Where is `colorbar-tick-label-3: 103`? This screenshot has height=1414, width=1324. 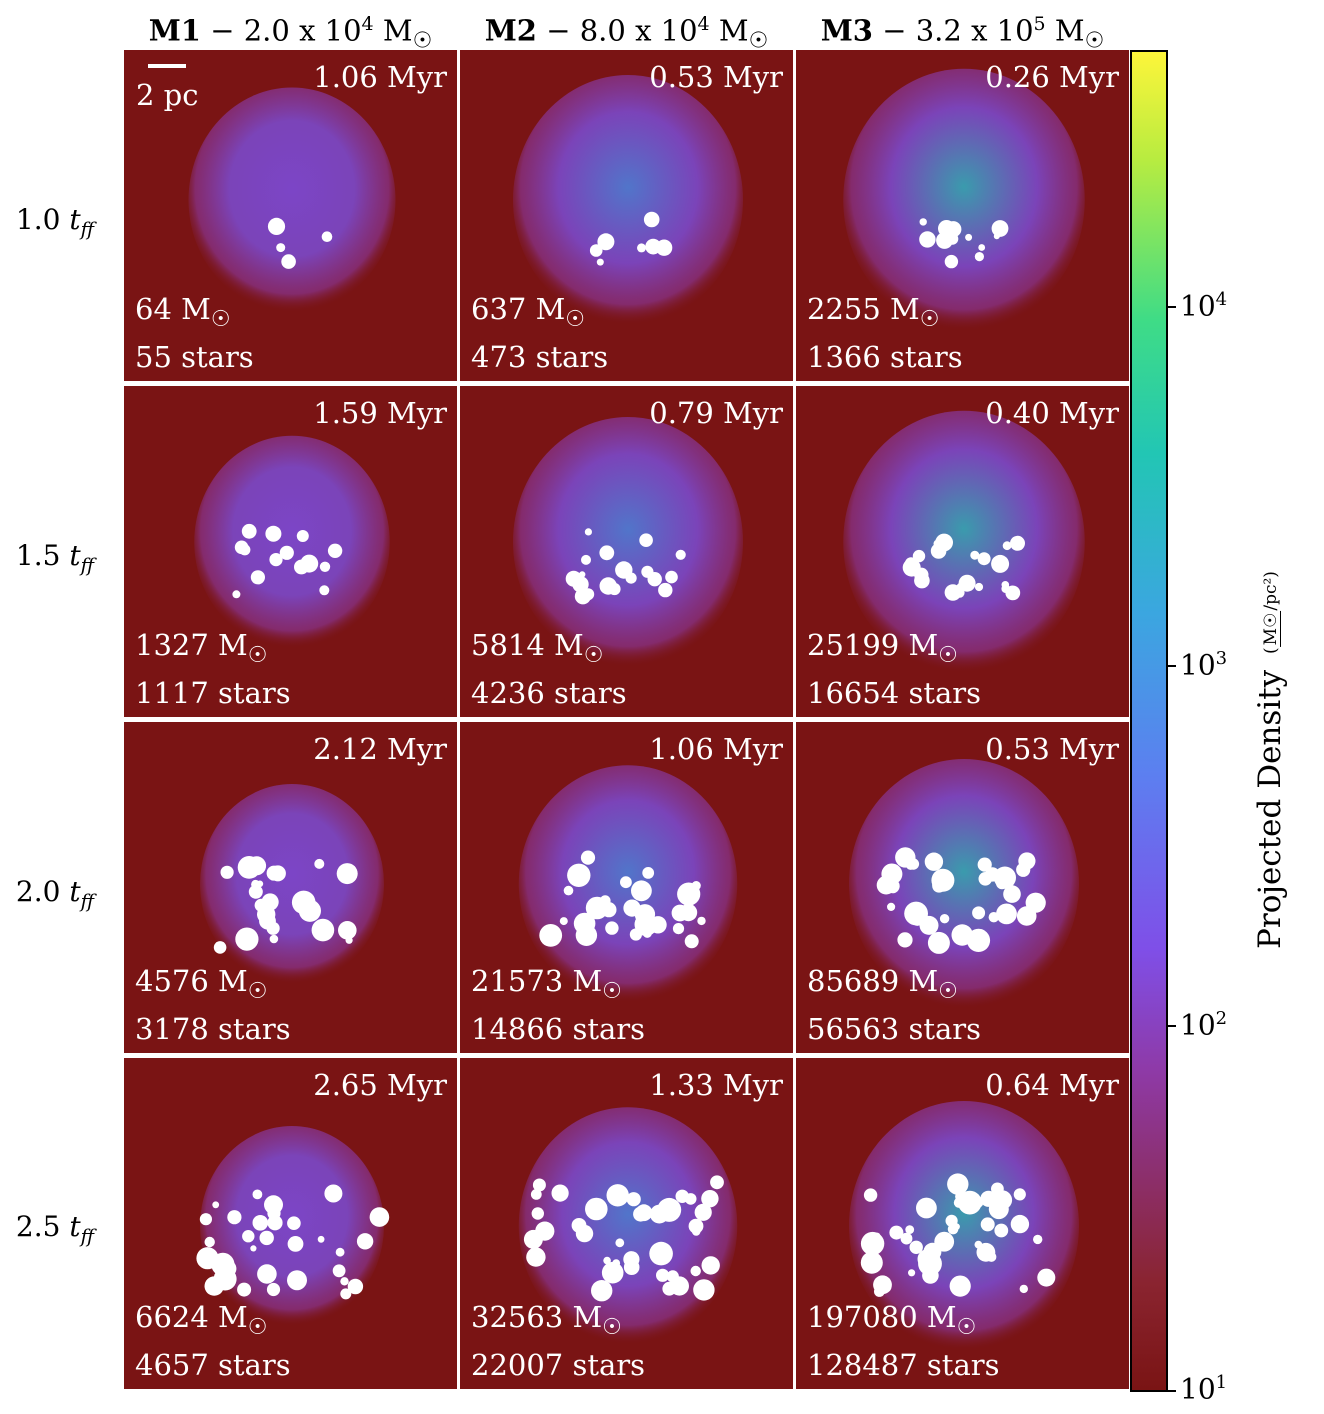
colorbar-tick-label-3: 103 is located at coordinates (1204, 665).